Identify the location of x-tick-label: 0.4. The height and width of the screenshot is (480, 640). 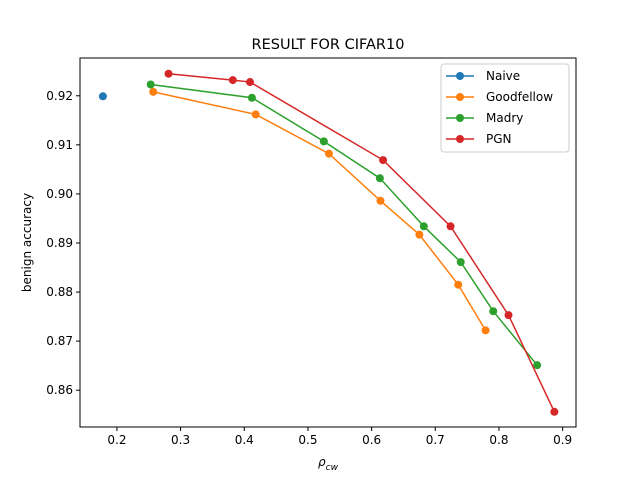
(244, 440).